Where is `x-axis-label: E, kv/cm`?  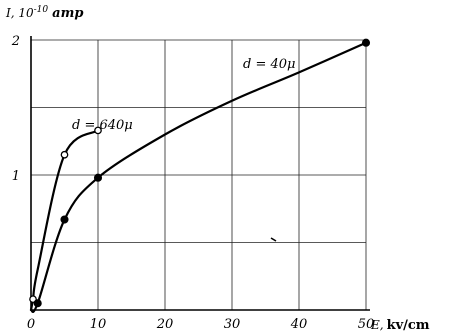
x-axis-label: E, kv/cm is located at coordinates (400, 325).